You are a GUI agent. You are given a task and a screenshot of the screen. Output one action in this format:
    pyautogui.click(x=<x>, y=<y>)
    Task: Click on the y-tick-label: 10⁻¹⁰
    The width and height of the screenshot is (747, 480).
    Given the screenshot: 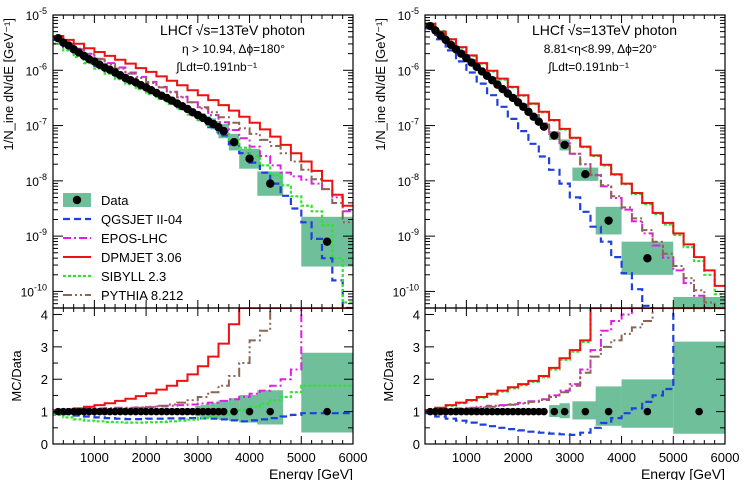 What is the action you would take?
    pyautogui.click(x=406, y=290)
    